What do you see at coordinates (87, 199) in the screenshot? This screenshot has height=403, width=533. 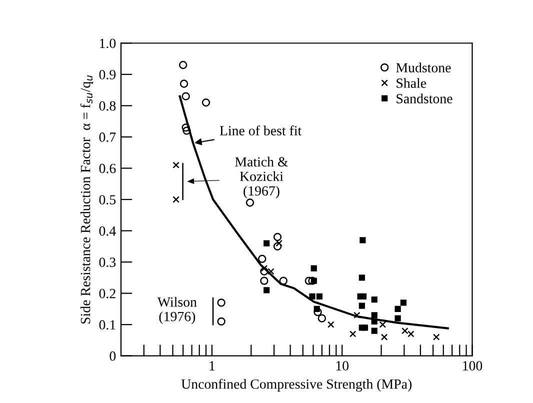 I see `y-axis-title: Side Resistance Reduction Factor α = f$_{su}$/q$_{u}$` at bounding box center [87, 199].